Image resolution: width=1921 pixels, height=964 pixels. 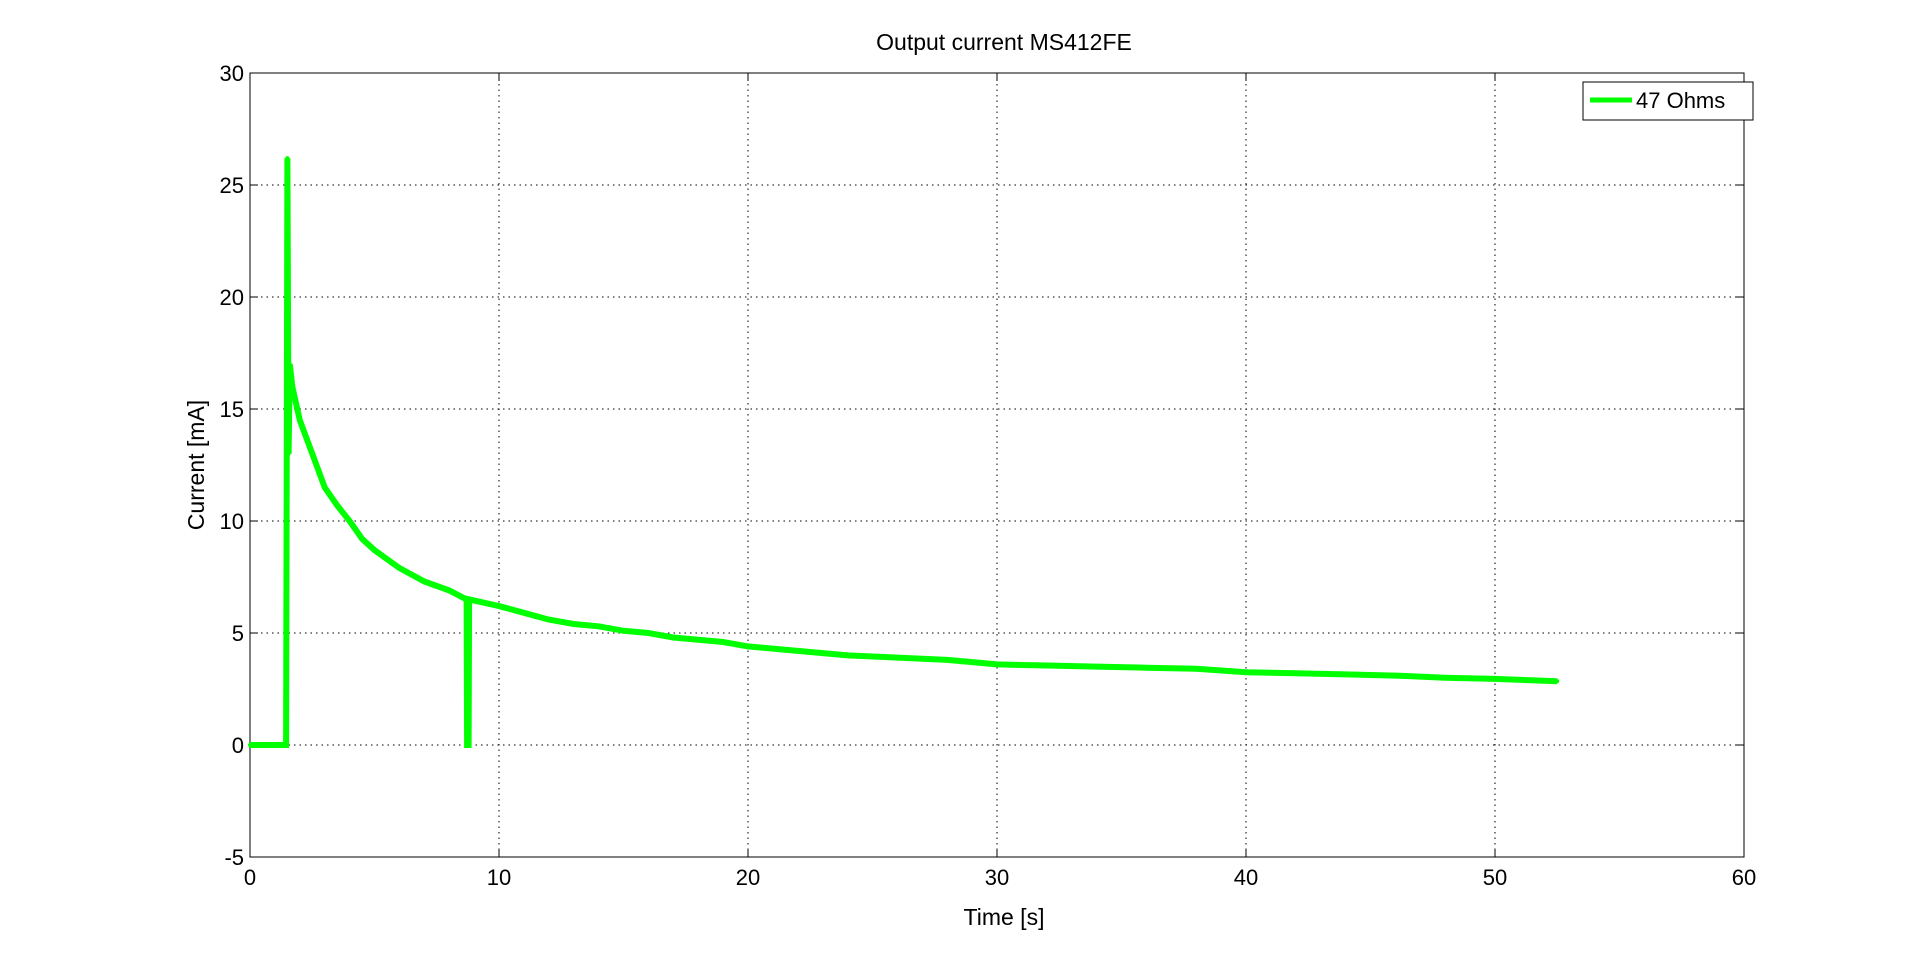 What do you see at coordinates (234, 857) in the screenshot?
I see `y-tick-label: -5` at bounding box center [234, 857].